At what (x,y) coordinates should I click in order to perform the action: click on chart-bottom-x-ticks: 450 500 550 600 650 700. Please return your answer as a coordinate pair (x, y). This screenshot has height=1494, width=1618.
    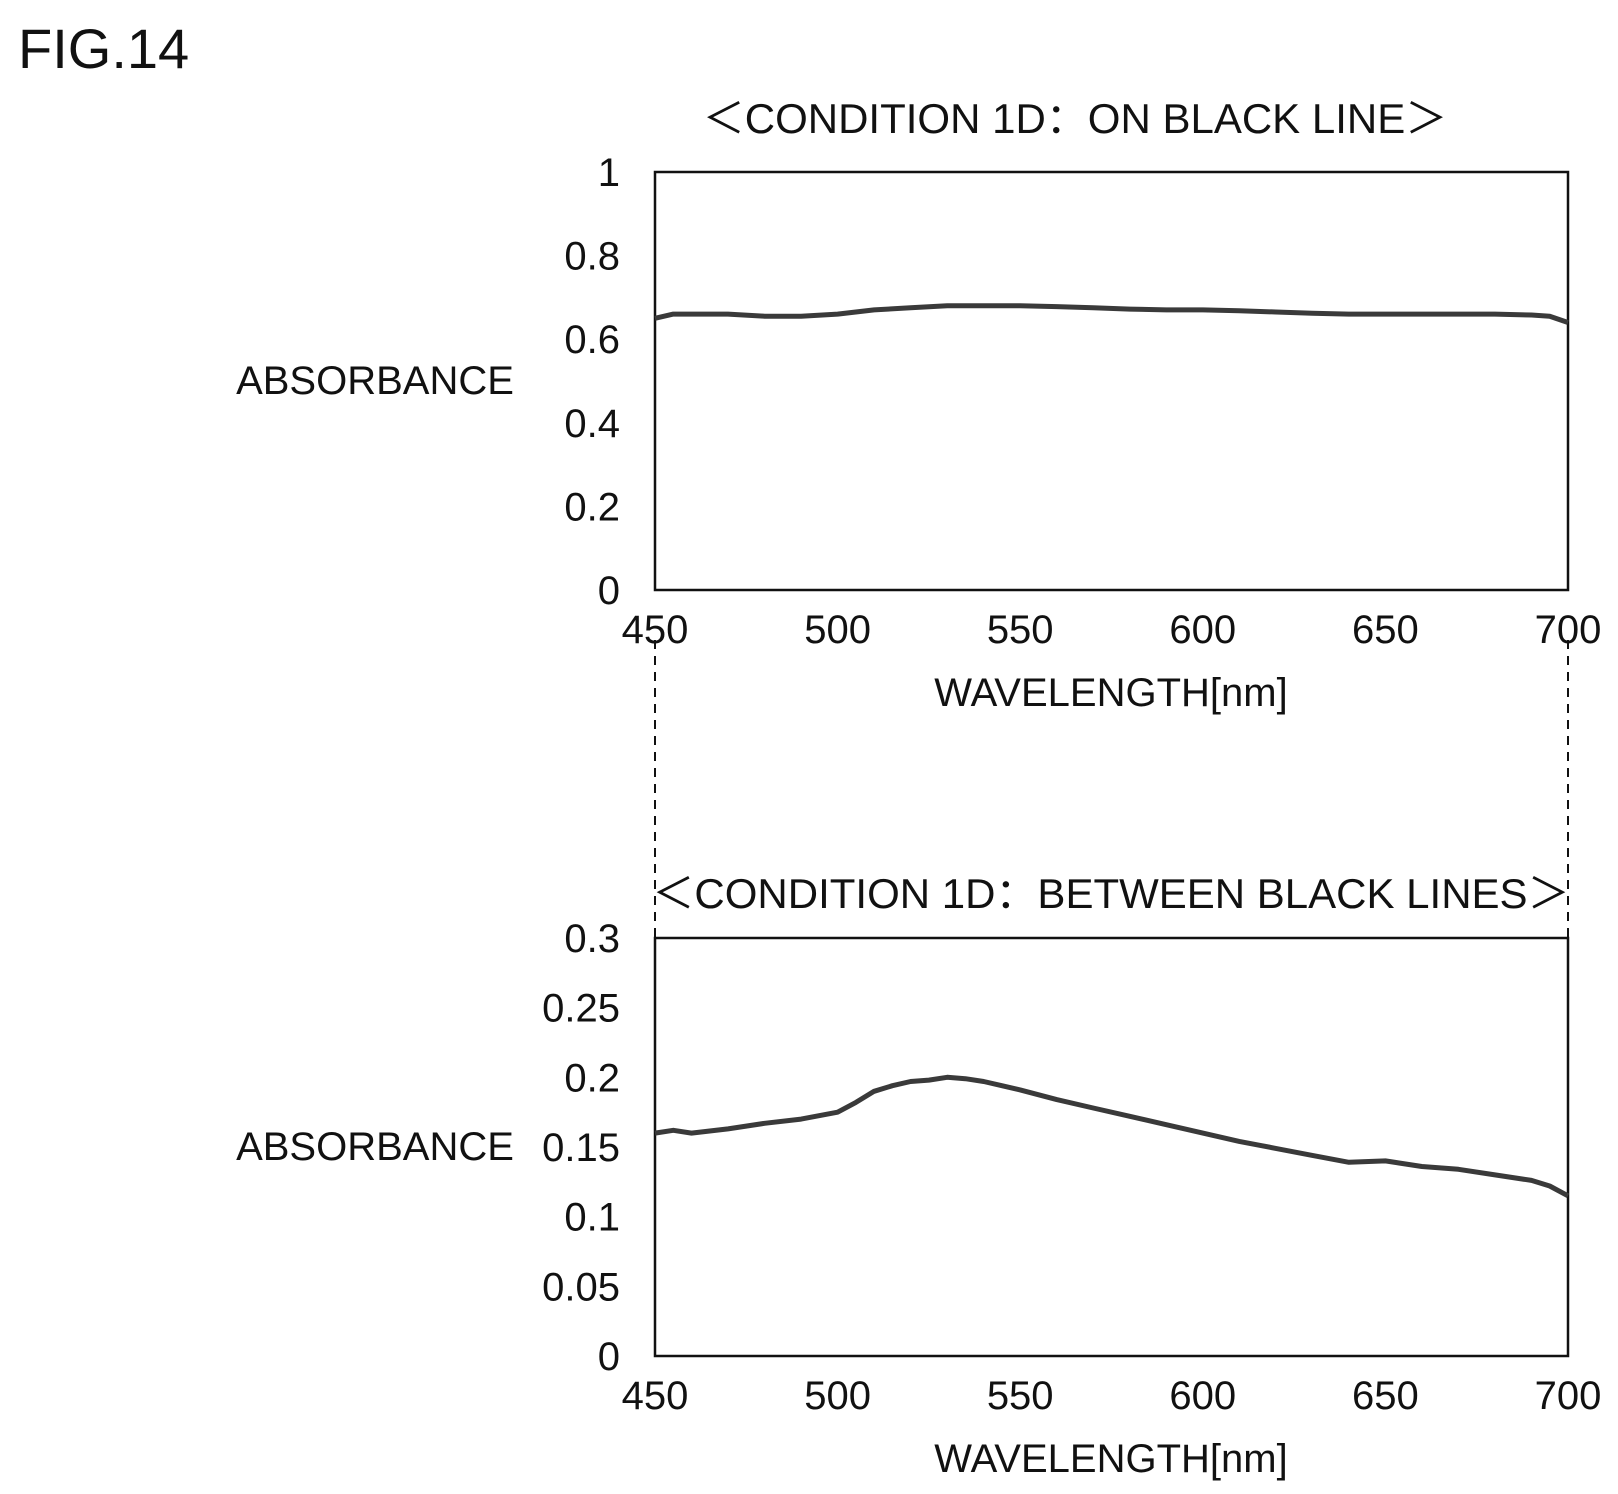
    Looking at the image, I should click on (1112, 1396).